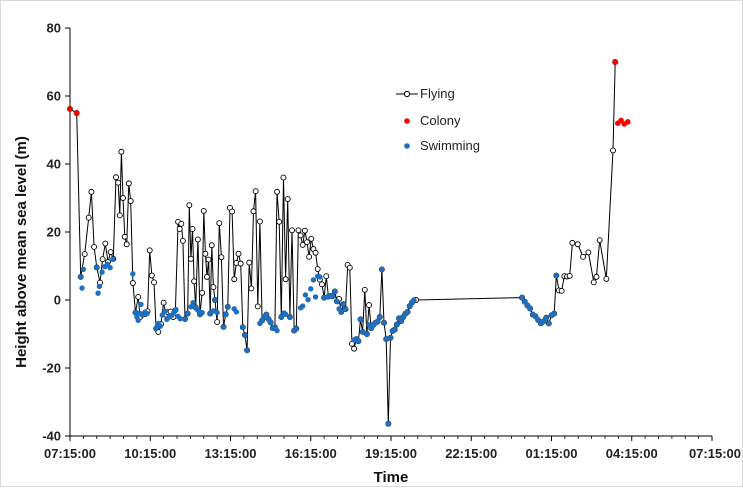 The height and width of the screenshot is (492, 743). Describe the element at coordinates (57, 300) in the screenshot. I see `y-tick-label: 0` at that location.